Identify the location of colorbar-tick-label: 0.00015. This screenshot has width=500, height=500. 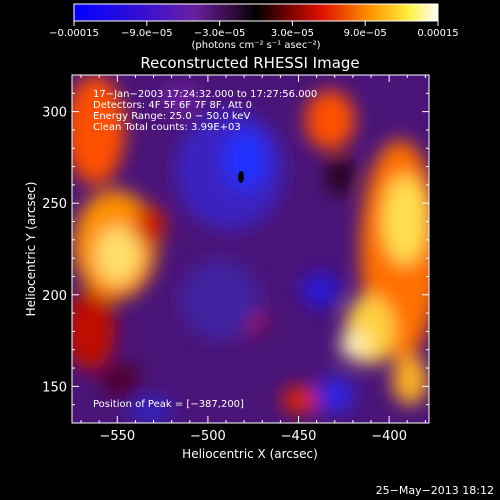
(437, 33).